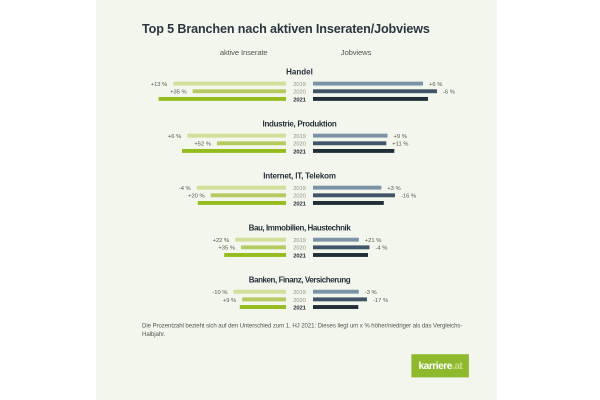  I want to click on svg-text: Banken, Finanz, Versicherung, so click(300, 280).